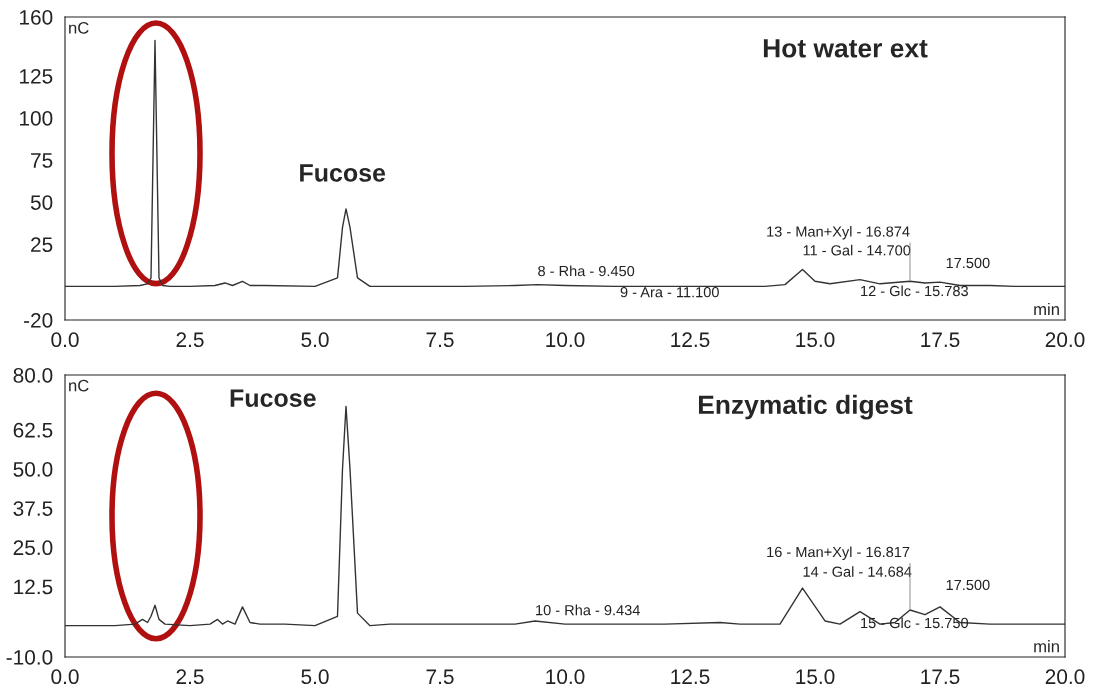 Image resolution: width=1100 pixels, height=690 pixels. What do you see at coordinates (29, 657) in the screenshot?
I see `y-tick-label: -10.0` at bounding box center [29, 657].